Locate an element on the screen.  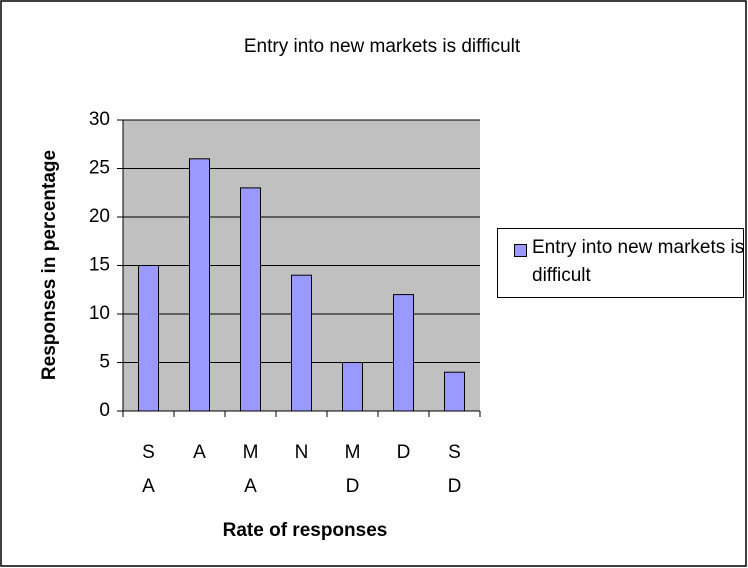
y-tick-label: 30 is located at coordinates (99, 119).